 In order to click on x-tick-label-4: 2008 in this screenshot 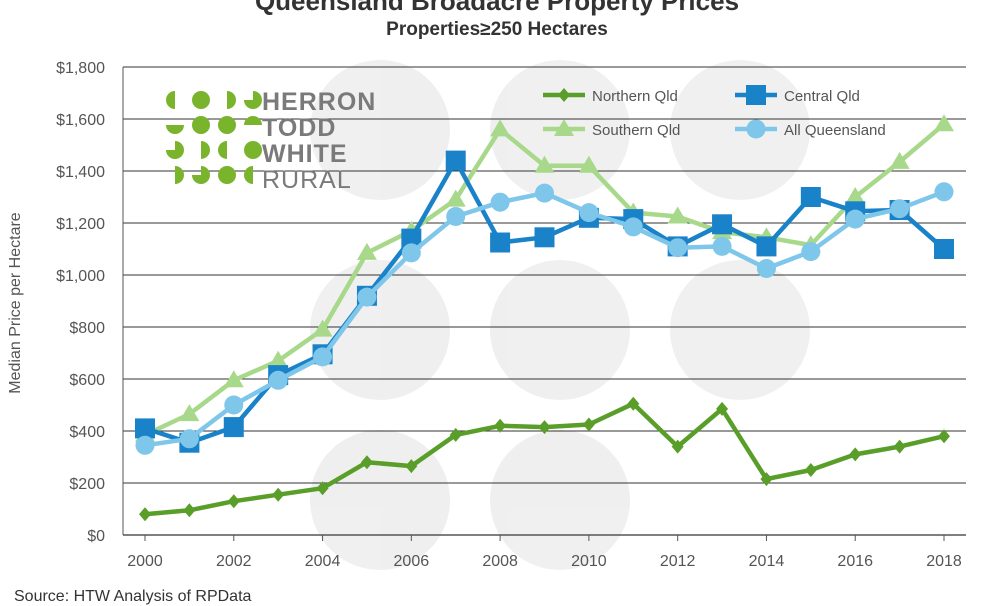, I will do `click(500, 561)`.